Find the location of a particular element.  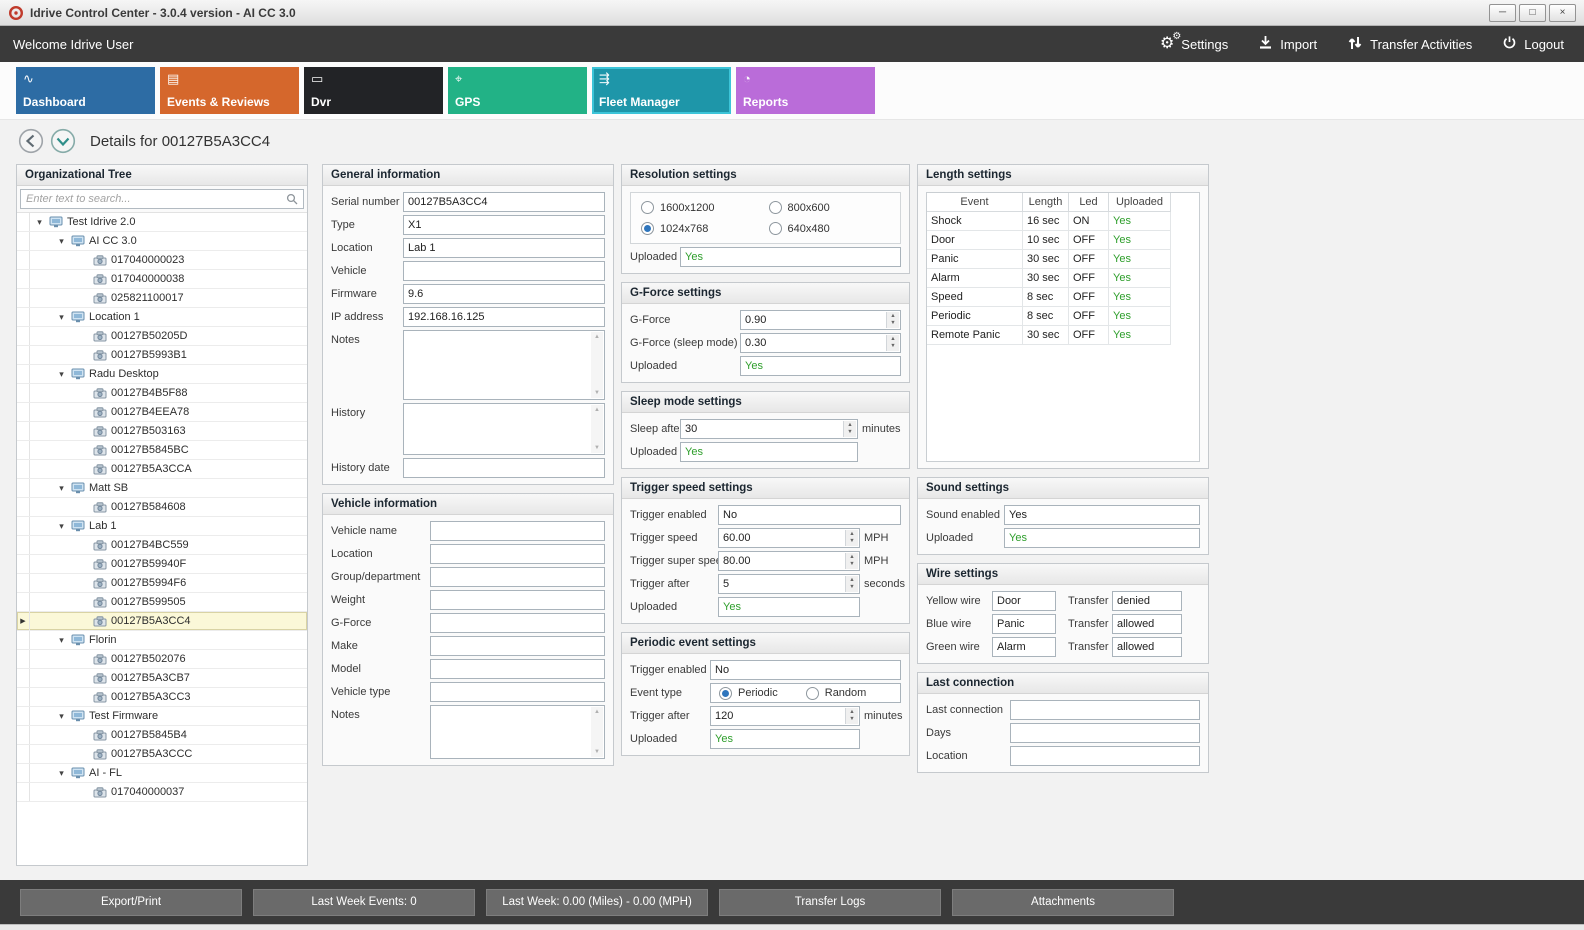

wire-event-input: Door is located at coordinates (1024, 601).